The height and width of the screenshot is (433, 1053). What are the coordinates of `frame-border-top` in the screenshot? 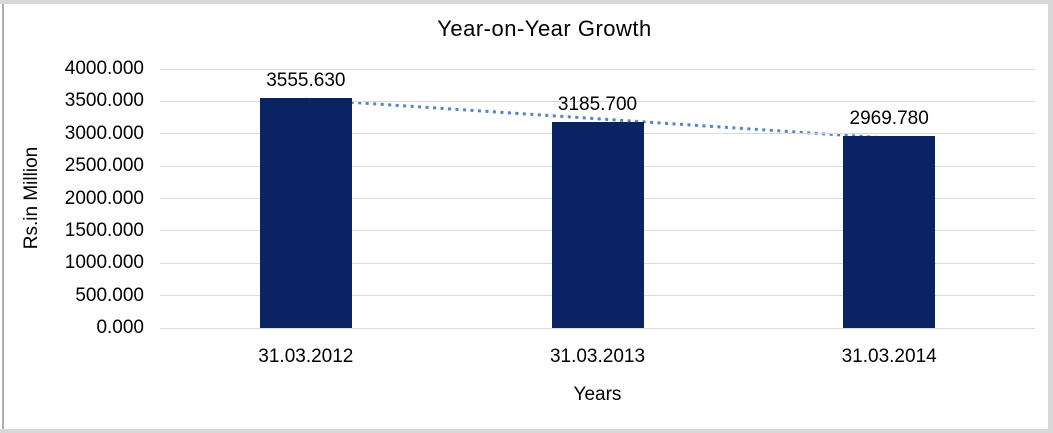 It's located at (526, 2).